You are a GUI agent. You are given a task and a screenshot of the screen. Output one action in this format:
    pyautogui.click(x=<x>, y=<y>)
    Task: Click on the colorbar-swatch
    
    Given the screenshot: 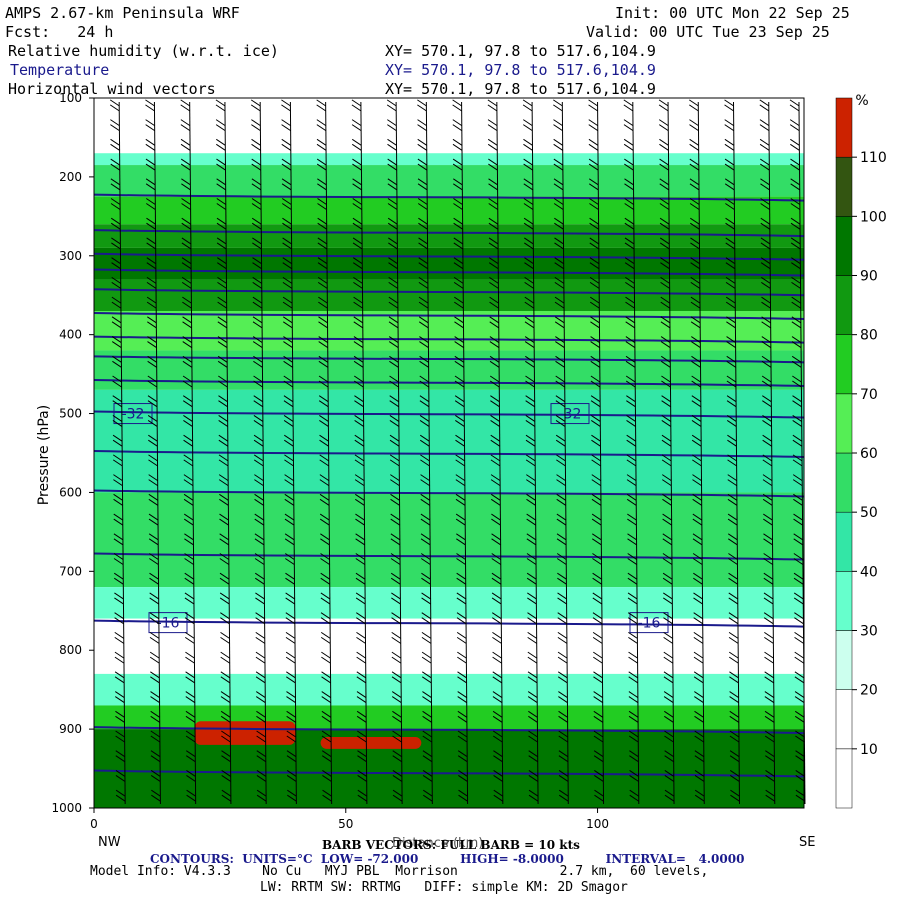 What is the action you would take?
    pyautogui.click(x=844, y=364)
    